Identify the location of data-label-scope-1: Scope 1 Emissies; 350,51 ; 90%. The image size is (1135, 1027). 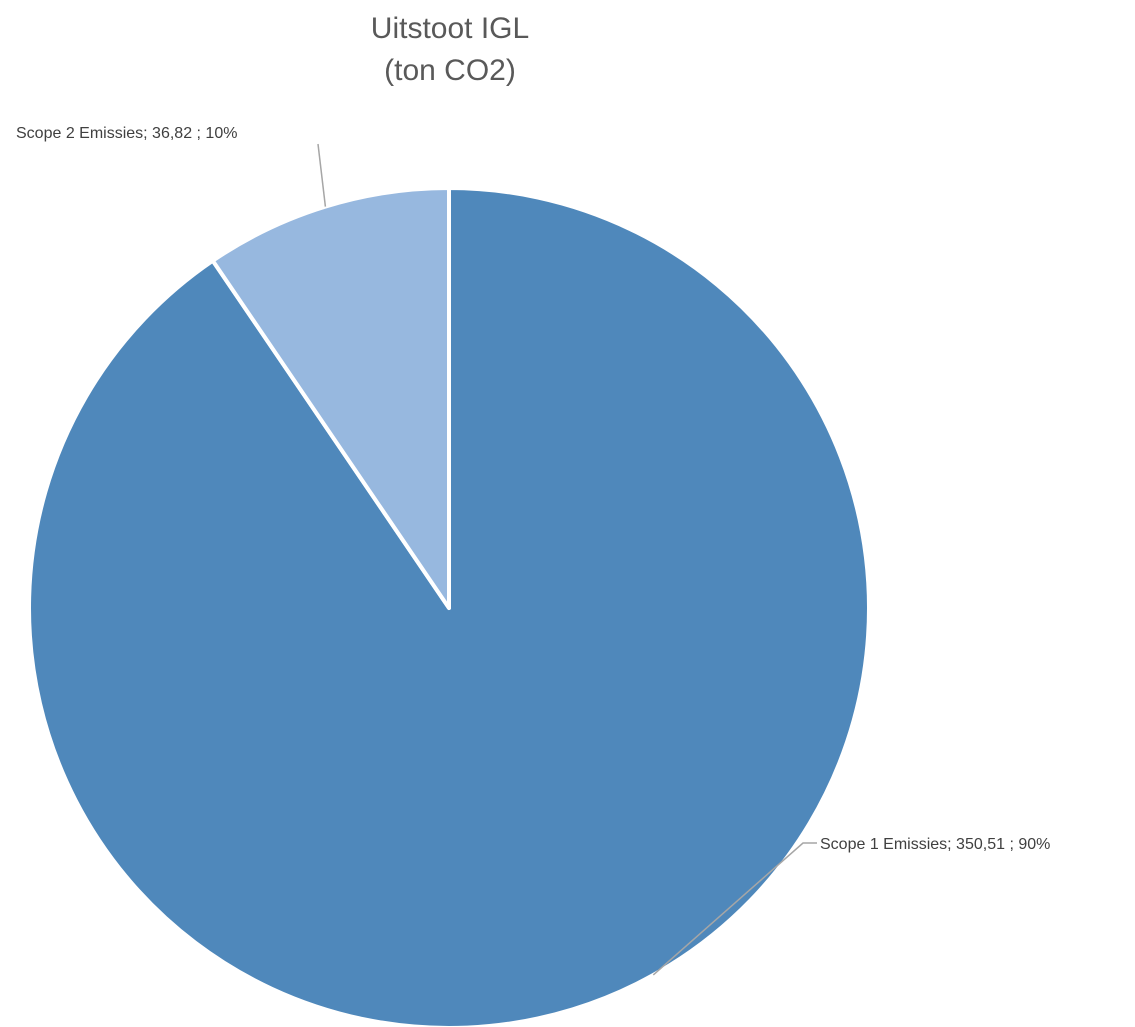
(935, 844).